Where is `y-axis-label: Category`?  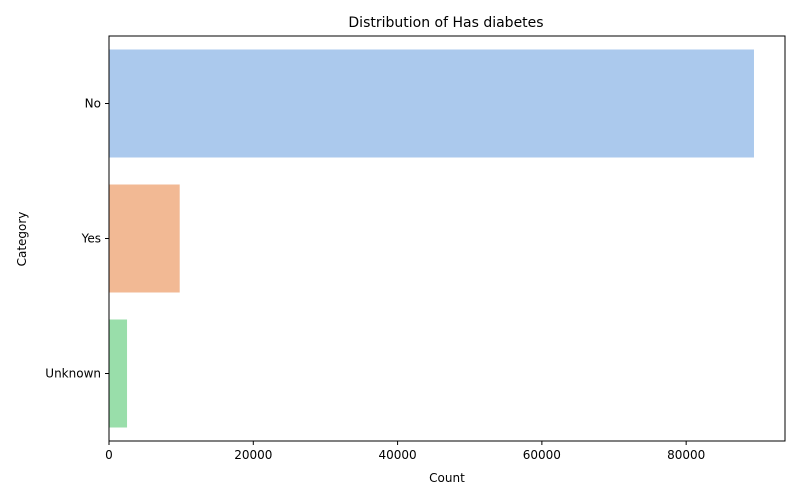 y-axis-label: Category is located at coordinates (22, 239).